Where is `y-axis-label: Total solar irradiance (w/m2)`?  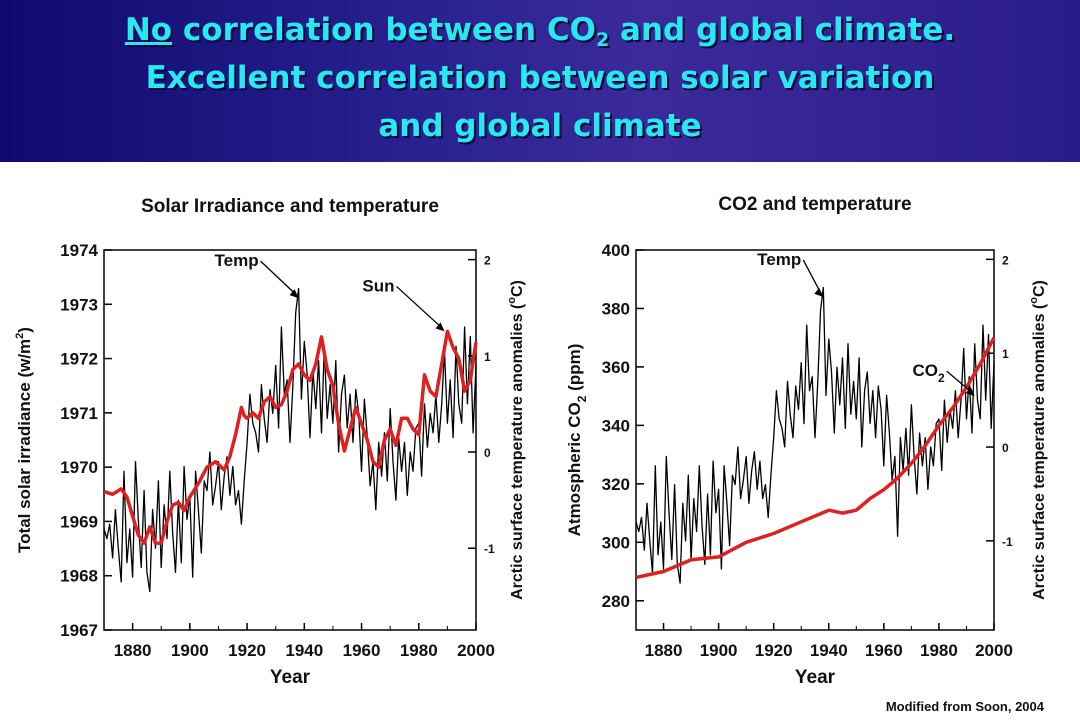
y-axis-label: Total solar irradiance (w/m2) is located at coordinates (24, 440).